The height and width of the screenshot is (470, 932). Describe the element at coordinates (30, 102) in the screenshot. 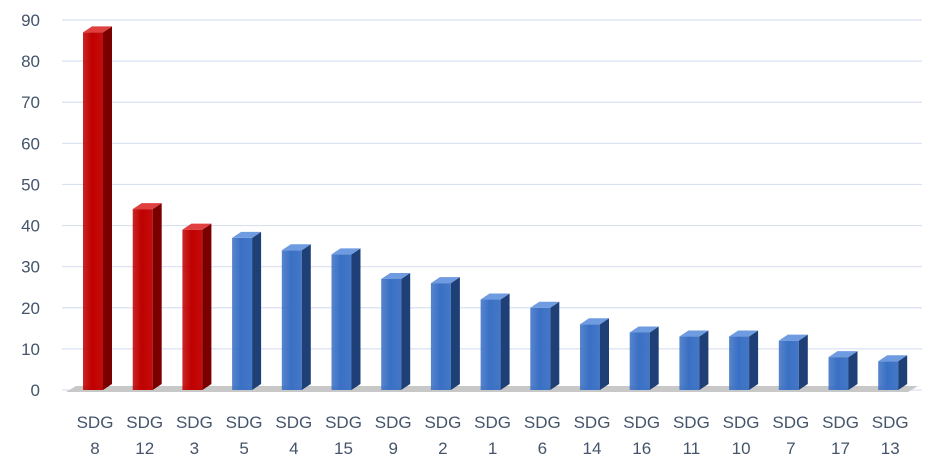

I see `y-tick-label: 70` at that location.